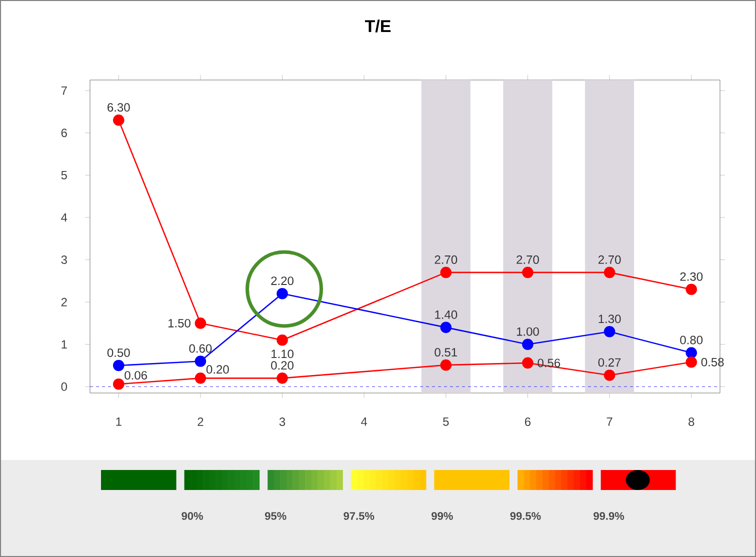  What do you see at coordinates (549, 363) in the screenshot?
I see `data-label: 0.56` at bounding box center [549, 363].